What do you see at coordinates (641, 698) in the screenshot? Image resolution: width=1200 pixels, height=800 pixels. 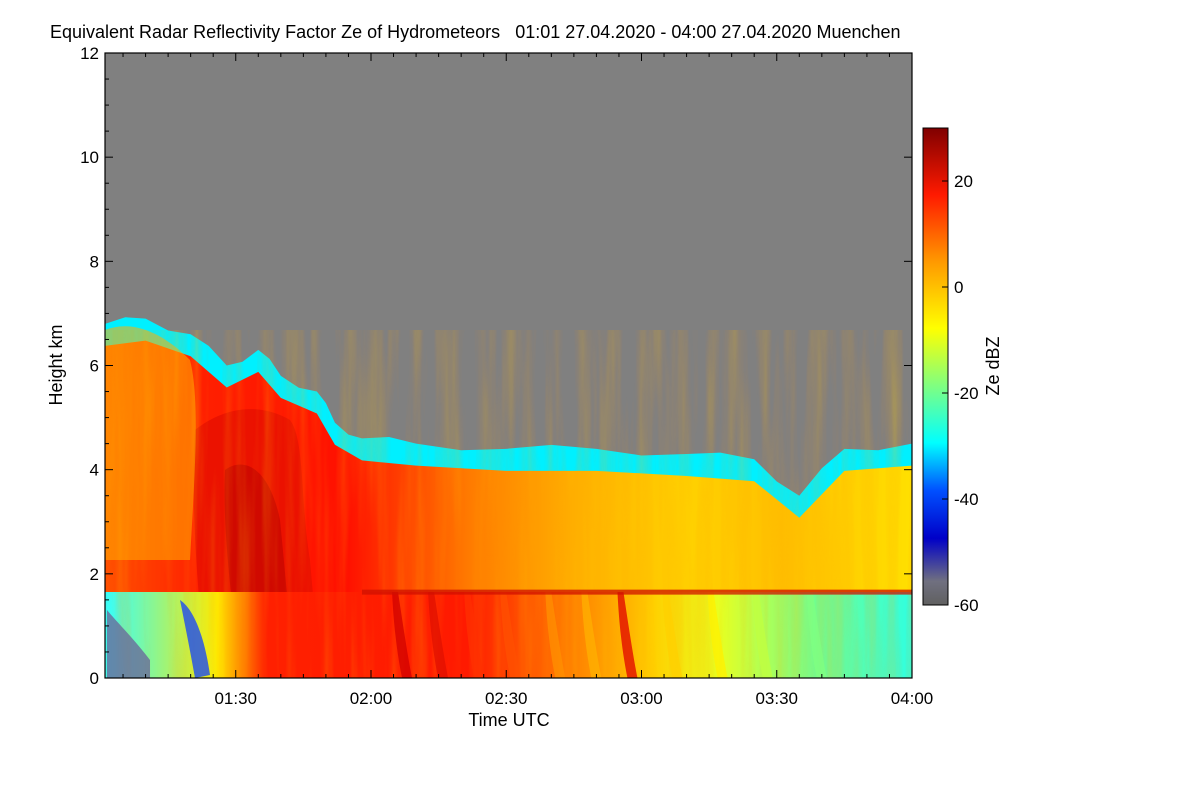 I see `x-tick-label: 03:00` at bounding box center [641, 698].